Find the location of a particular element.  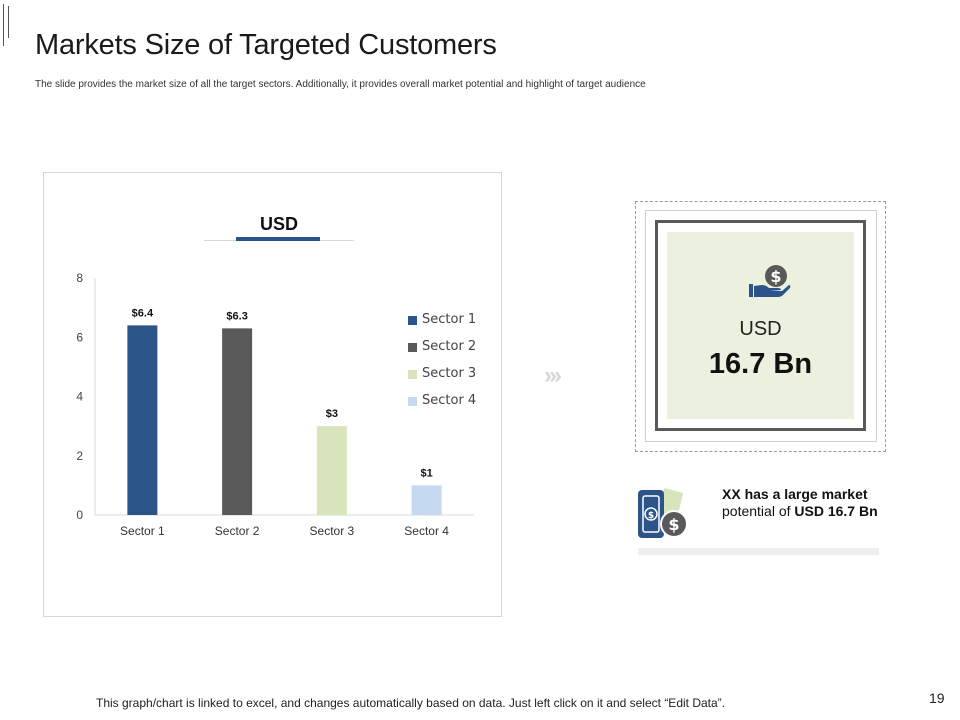

summary-card is located at coordinates (760, 325).